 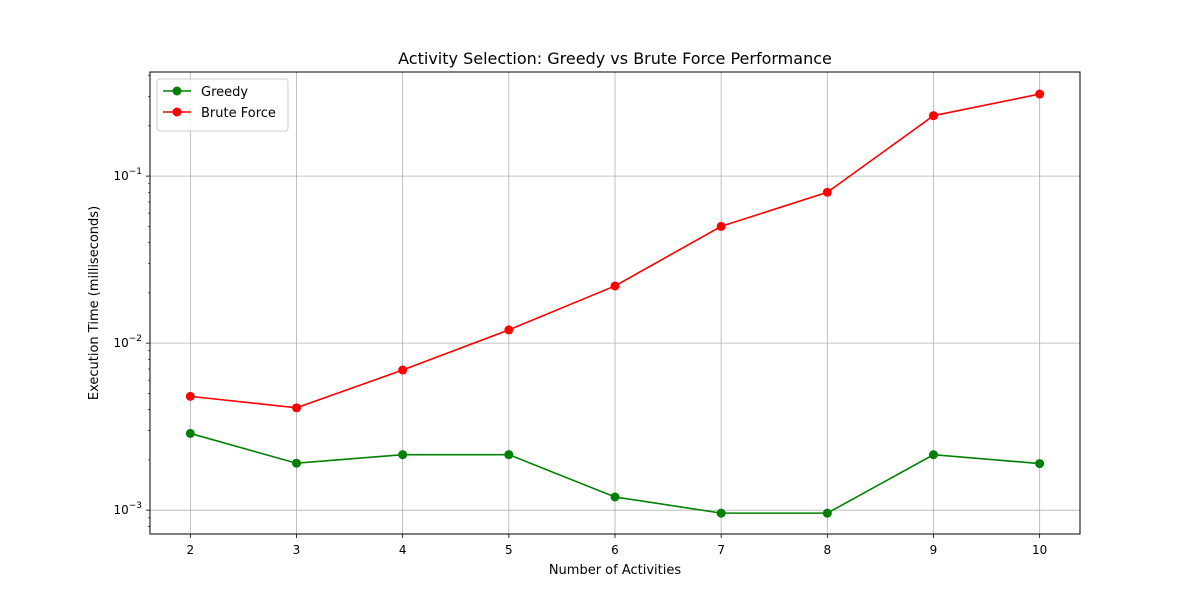 What do you see at coordinates (509, 550) in the screenshot?
I see `x-tick-label: 5` at bounding box center [509, 550].